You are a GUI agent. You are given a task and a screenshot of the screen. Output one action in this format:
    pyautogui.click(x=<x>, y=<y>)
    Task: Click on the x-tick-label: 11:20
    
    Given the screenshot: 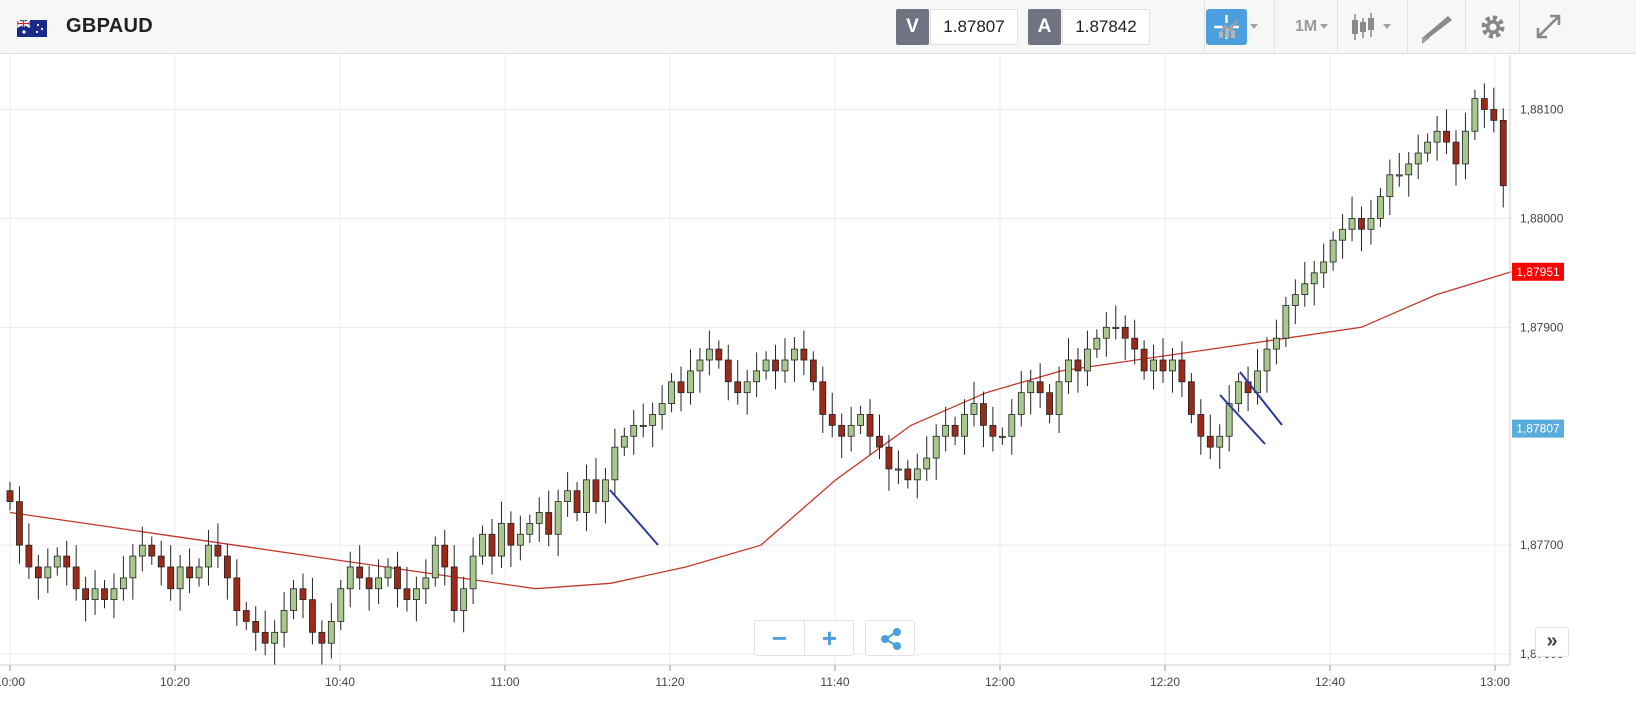 What is the action you would take?
    pyautogui.click(x=669, y=682)
    